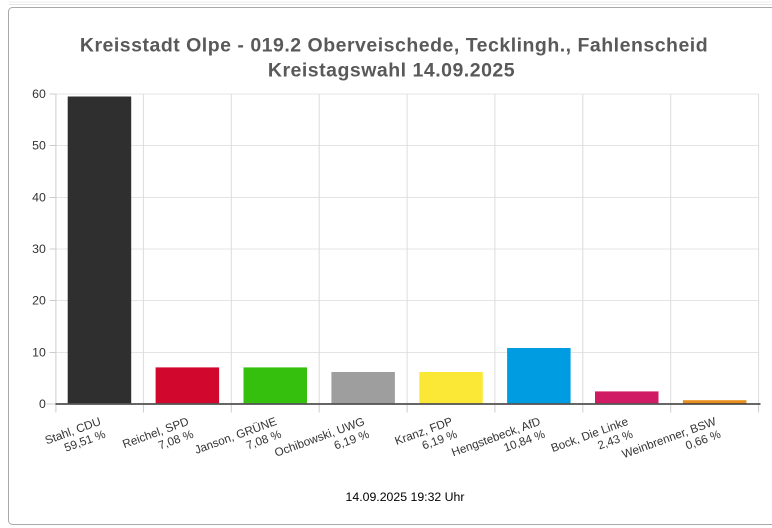 The width and height of the screenshot is (772, 528). I want to click on svg-text: Kreistagswahl 14.09.2025, so click(391, 71).